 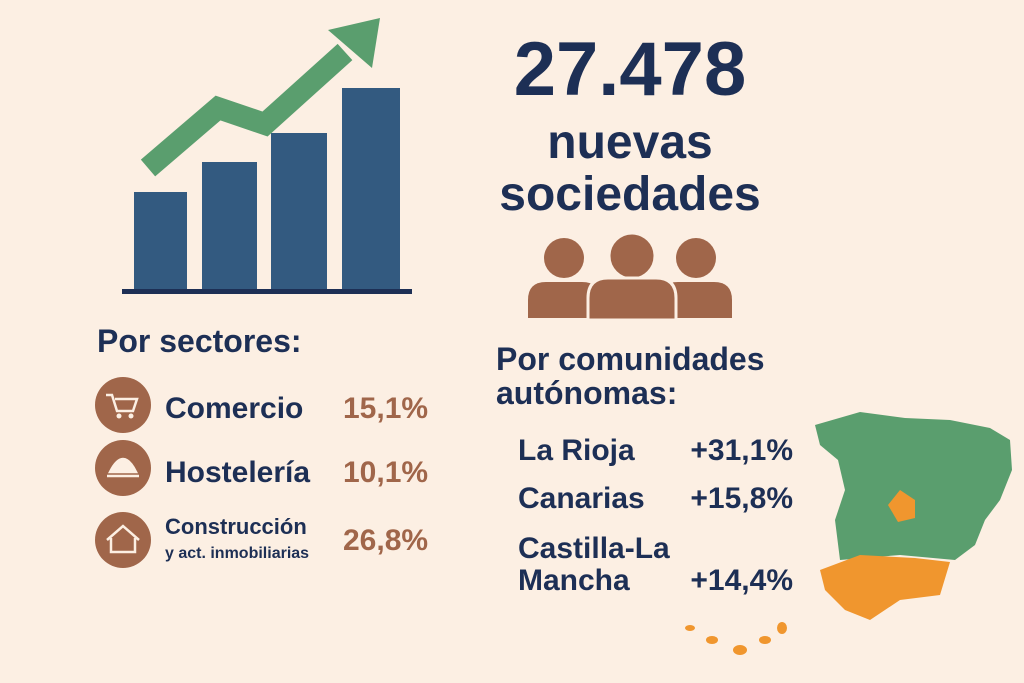 I want to click on region-value: +14,4%, so click(x=741, y=580).